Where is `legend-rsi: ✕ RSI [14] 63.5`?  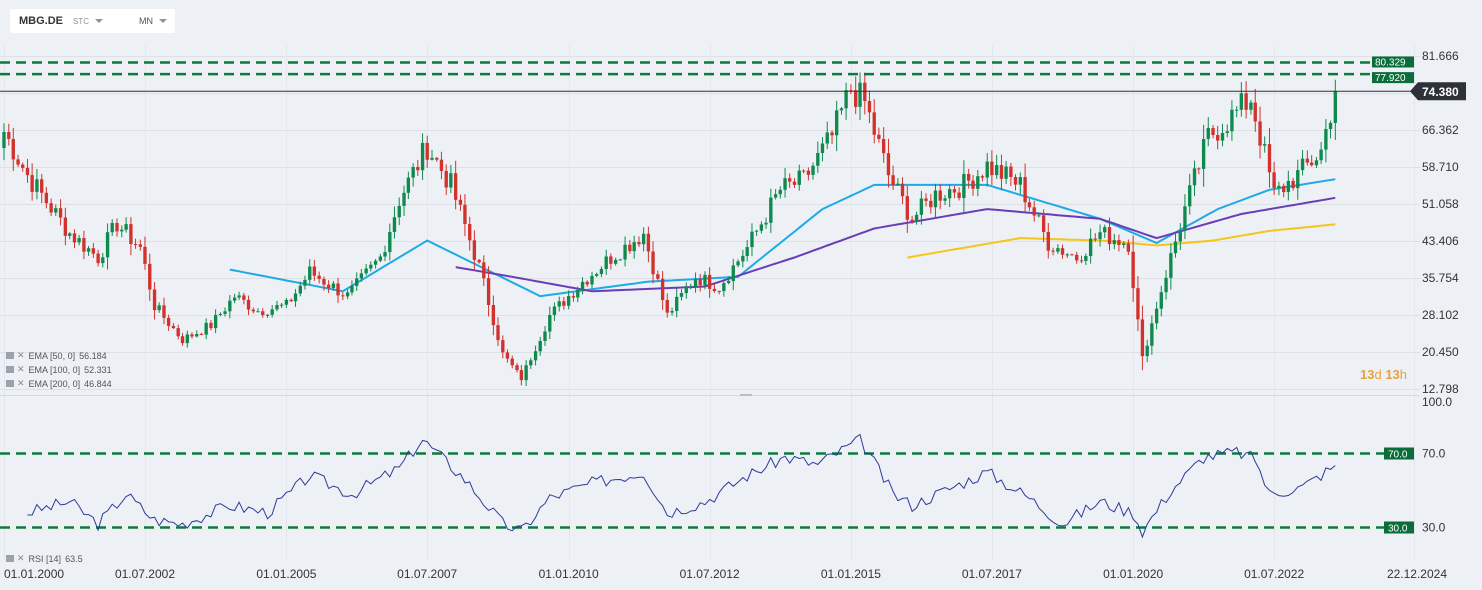 legend-rsi: ✕ RSI [14] 63.5 is located at coordinates (44, 558).